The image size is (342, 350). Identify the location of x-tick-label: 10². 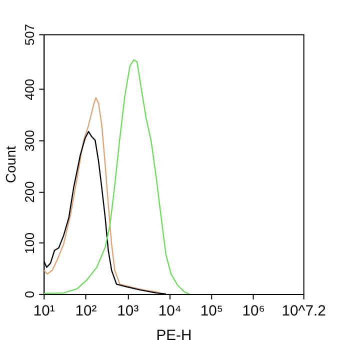
(86, 311).